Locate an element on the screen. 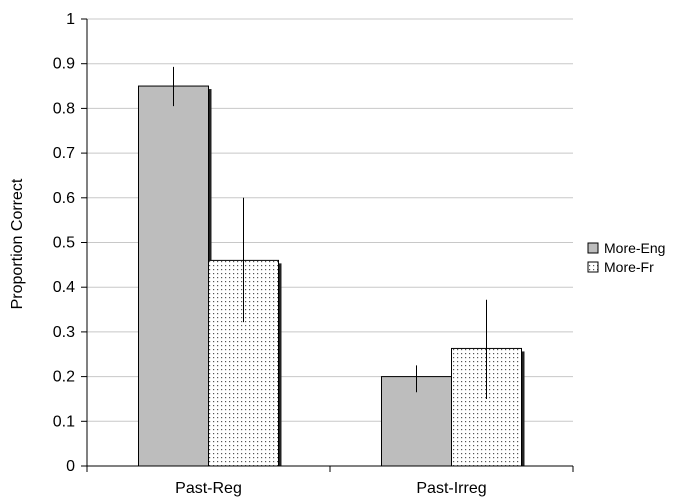 Image resolution: width=698 pixels, height=504 pixels. bar-more-eng-past-reg is located at coordinates (173, 276).